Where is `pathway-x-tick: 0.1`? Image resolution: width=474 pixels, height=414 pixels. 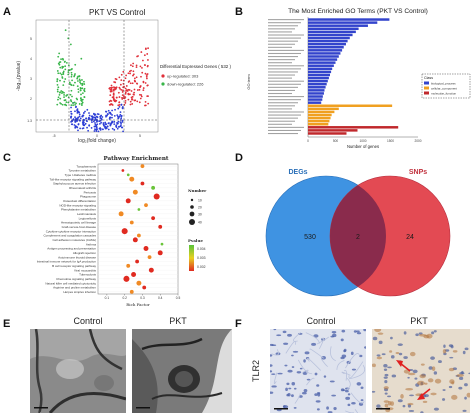 pathway-x-tick: 0.1 is located at coordinates (107, 298).